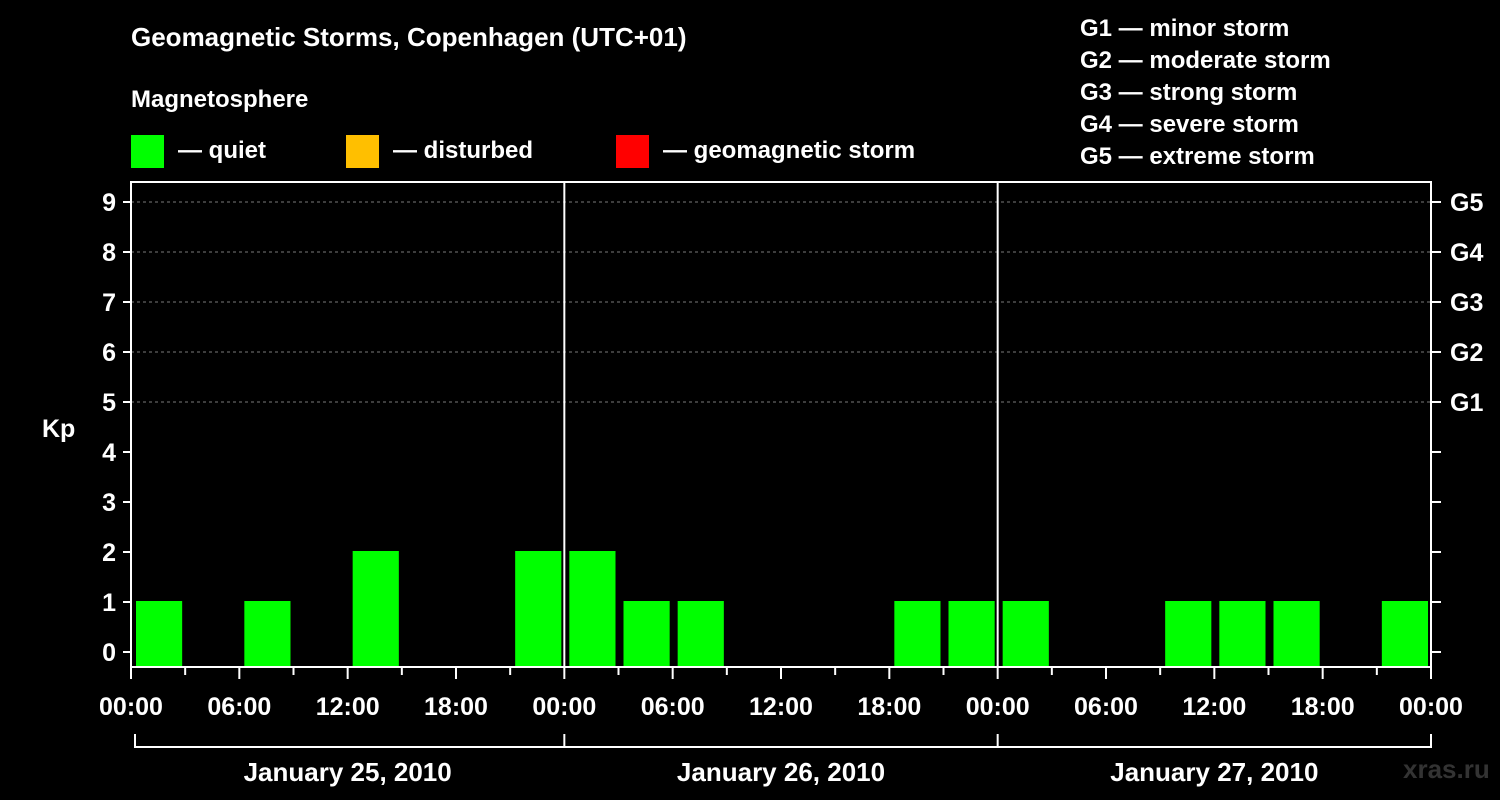 The image size is (1500, 800). What do you see at coordinates (409, 37) in the screenshot?
I see `chart-title: Geomagnetic Storms, Copenhagen (UTC+01)` at bounding box center [409, 37].